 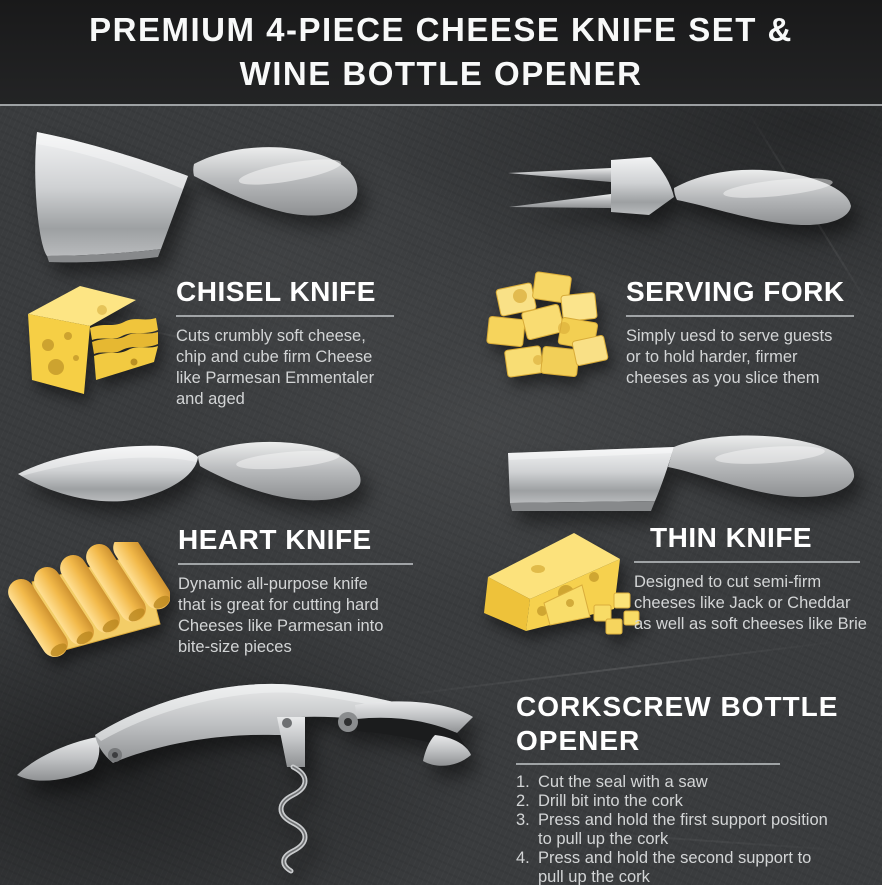 I want to click on desc-line: like Parmesan Emmentaler, so click(x=275, y=378).